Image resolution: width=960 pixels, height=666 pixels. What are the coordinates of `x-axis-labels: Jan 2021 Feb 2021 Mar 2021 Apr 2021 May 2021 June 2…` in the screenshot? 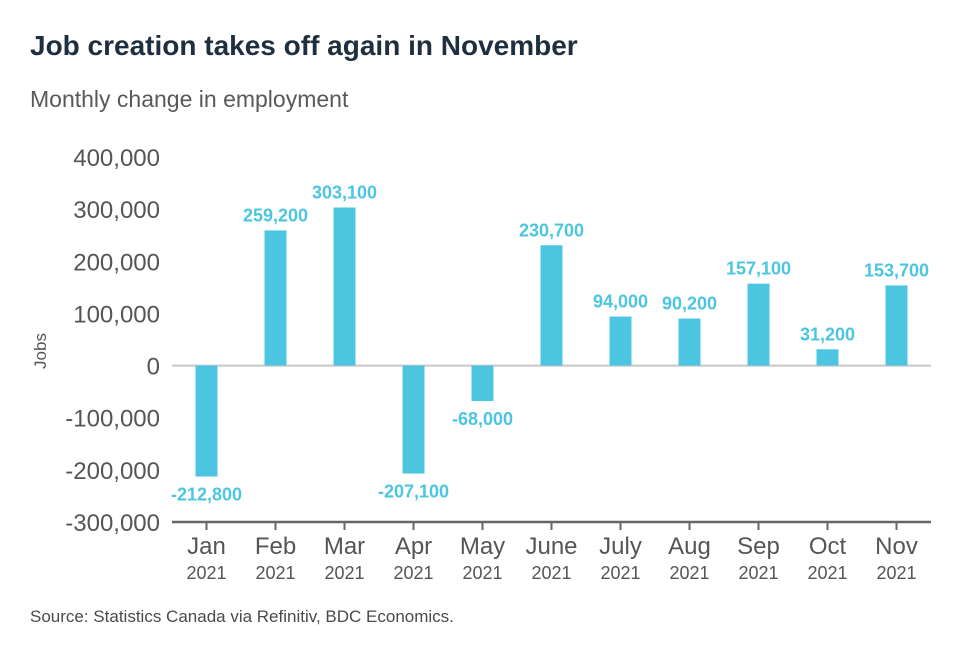 It's located at (552, 552).